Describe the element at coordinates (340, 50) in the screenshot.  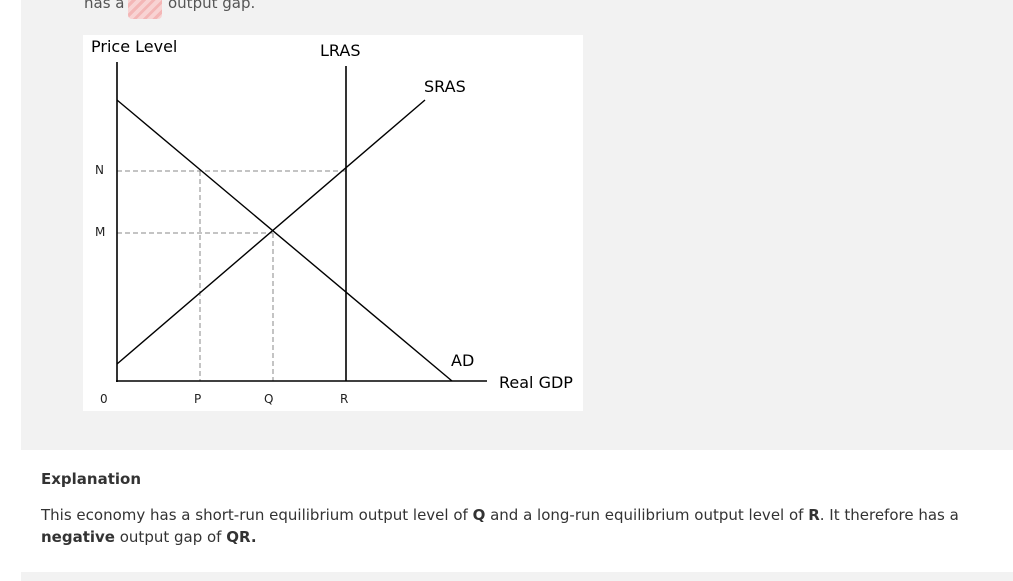
I see `lras-label: LRAS` at that location.